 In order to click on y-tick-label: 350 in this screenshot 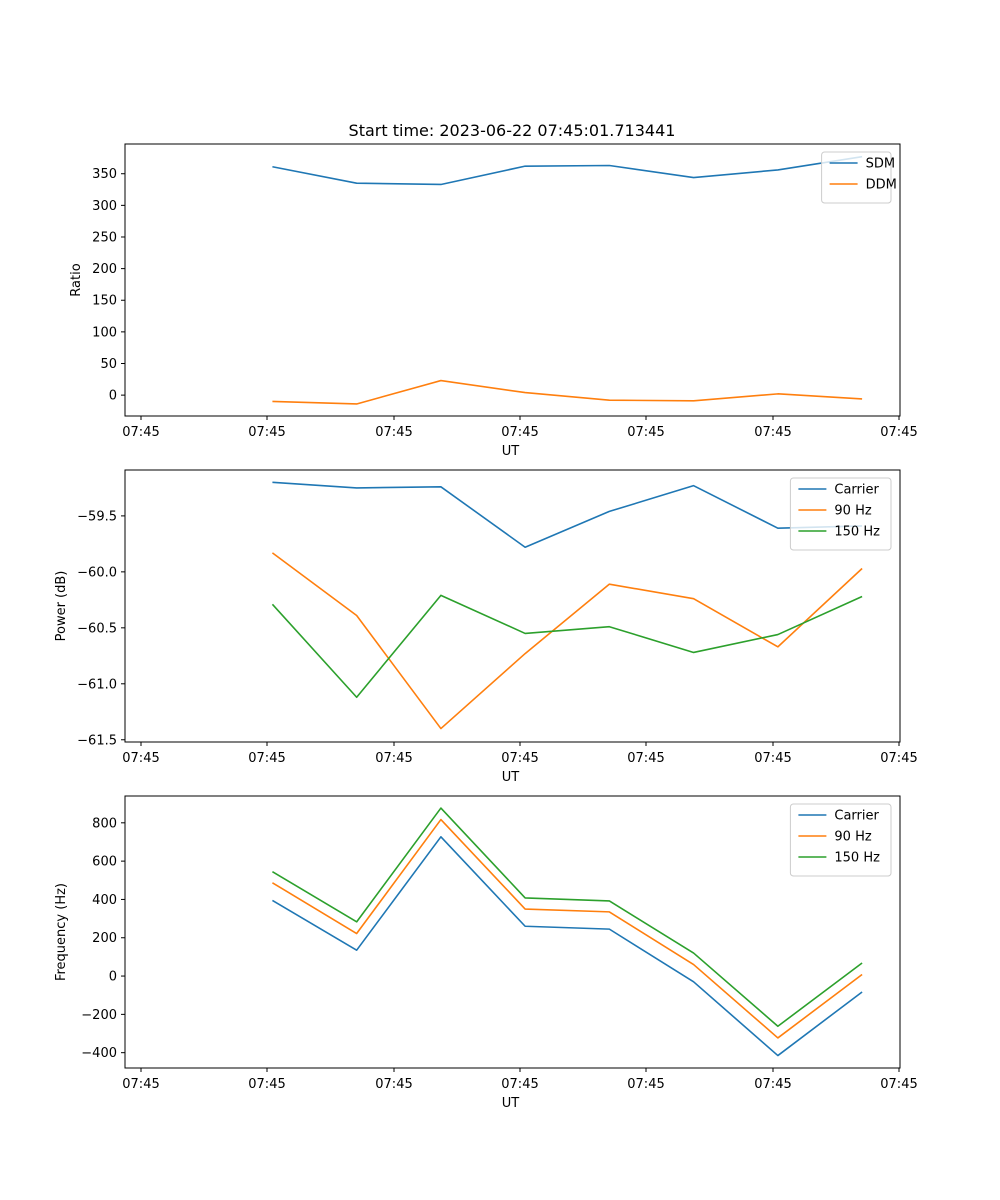, I will do `click(104, 174)`.